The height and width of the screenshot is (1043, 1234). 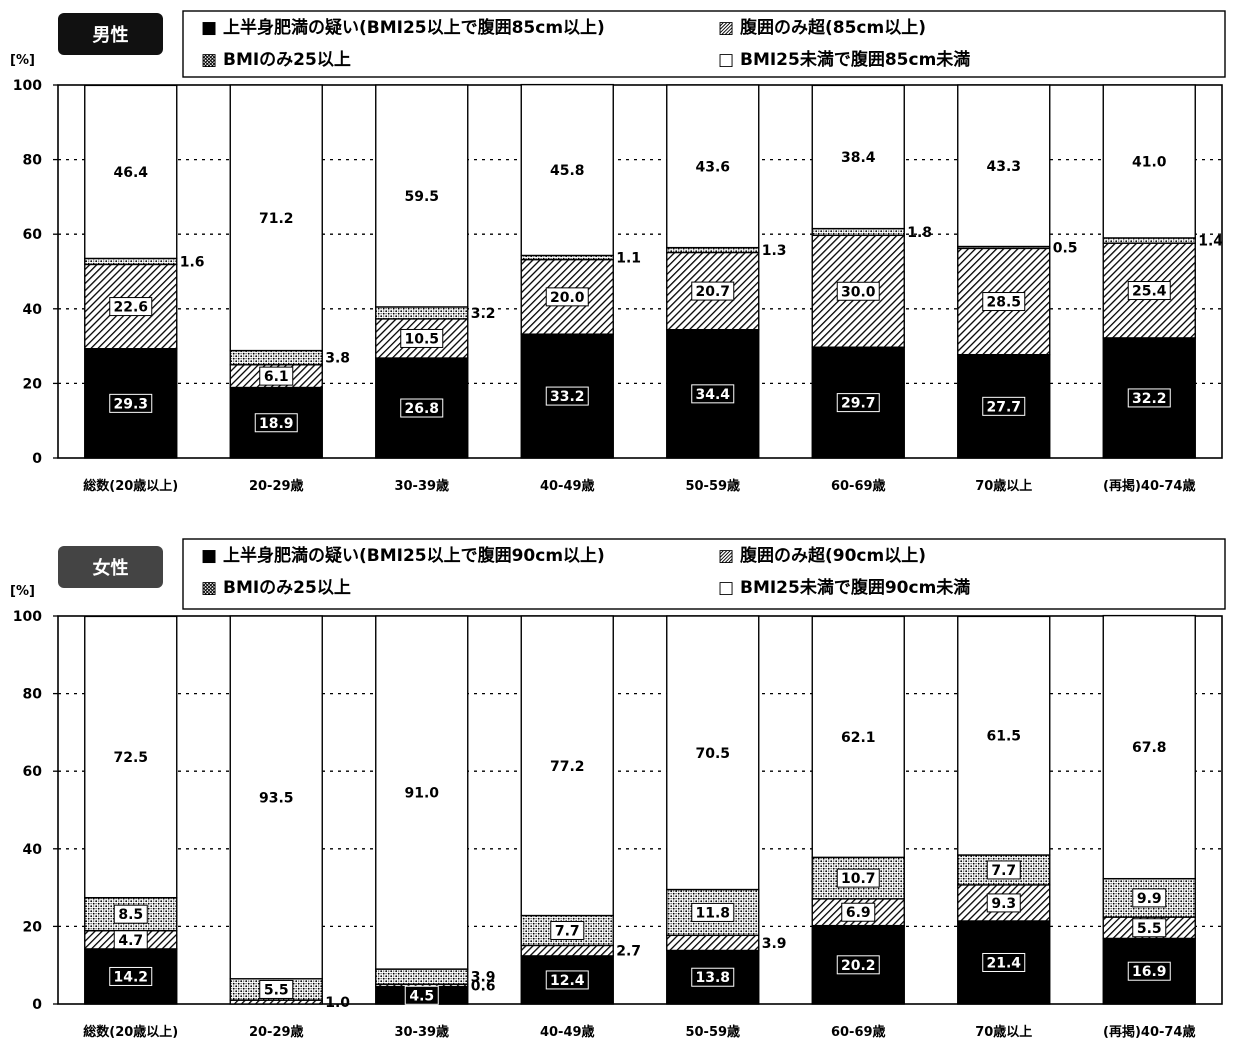 I want to click on data-label: 25.4, so click(x=1149, y=292).